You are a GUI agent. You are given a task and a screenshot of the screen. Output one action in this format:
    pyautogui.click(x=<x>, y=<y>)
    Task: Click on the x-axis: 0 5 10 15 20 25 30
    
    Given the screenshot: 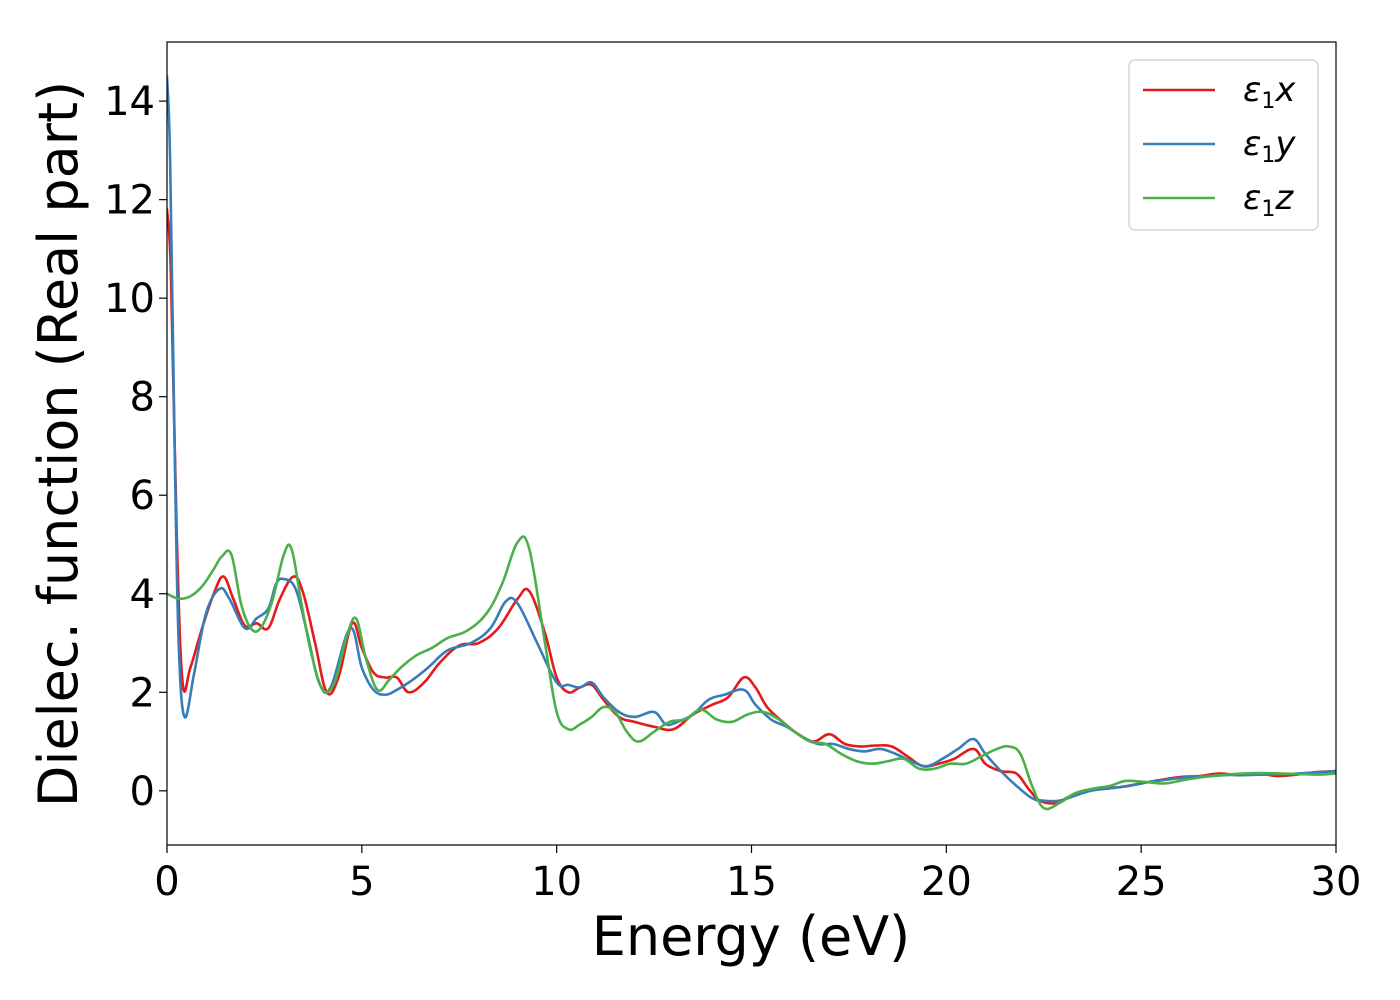 What is the action you would take?
    pyautogui.click(x=757, y=875)
    